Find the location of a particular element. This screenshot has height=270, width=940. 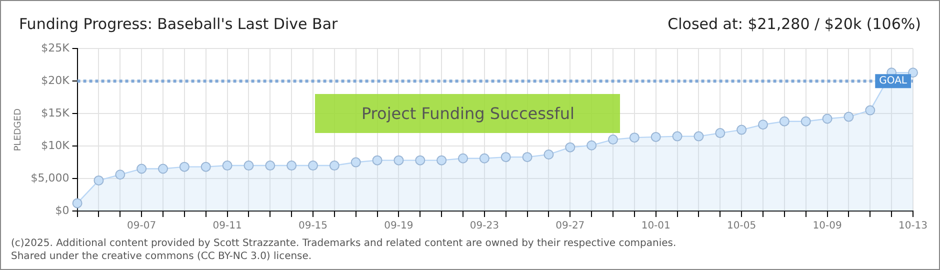

x-tick-label: 09-19 is located at coordinates (399, 226).